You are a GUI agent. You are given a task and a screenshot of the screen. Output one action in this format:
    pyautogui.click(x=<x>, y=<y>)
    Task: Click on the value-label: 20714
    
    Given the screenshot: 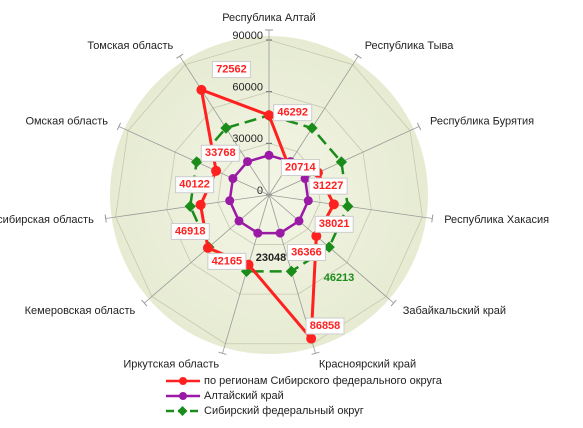 What is the action you would take?
    pyautogui.click(x=300, y=167)
    